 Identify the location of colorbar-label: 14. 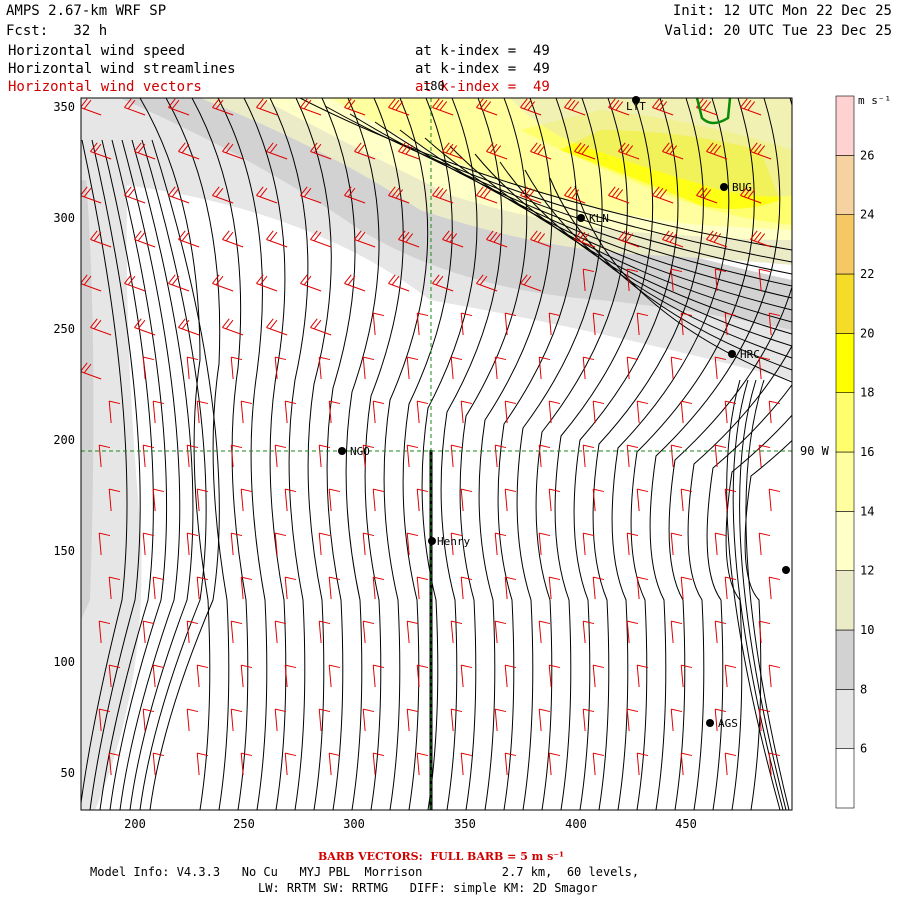
(867, 511).